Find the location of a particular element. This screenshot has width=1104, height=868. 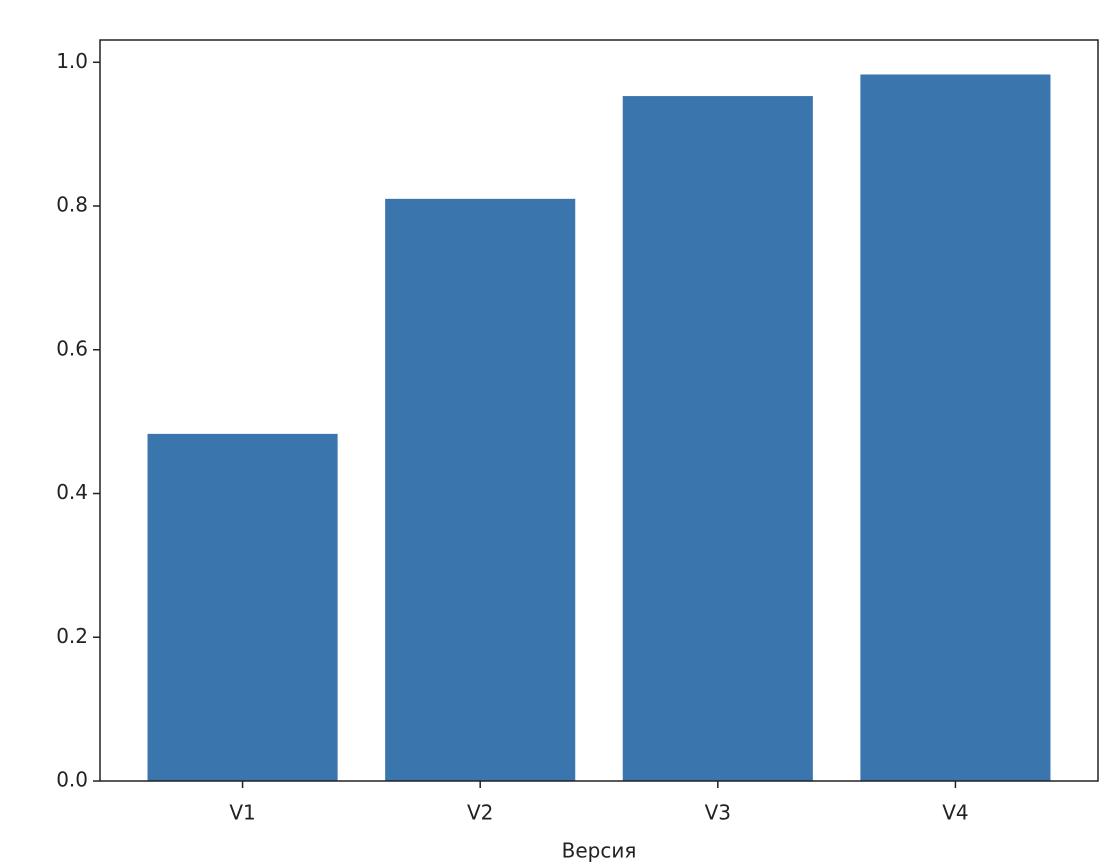

y-tick-label: 0.6 is located at coordinates (72, 348).